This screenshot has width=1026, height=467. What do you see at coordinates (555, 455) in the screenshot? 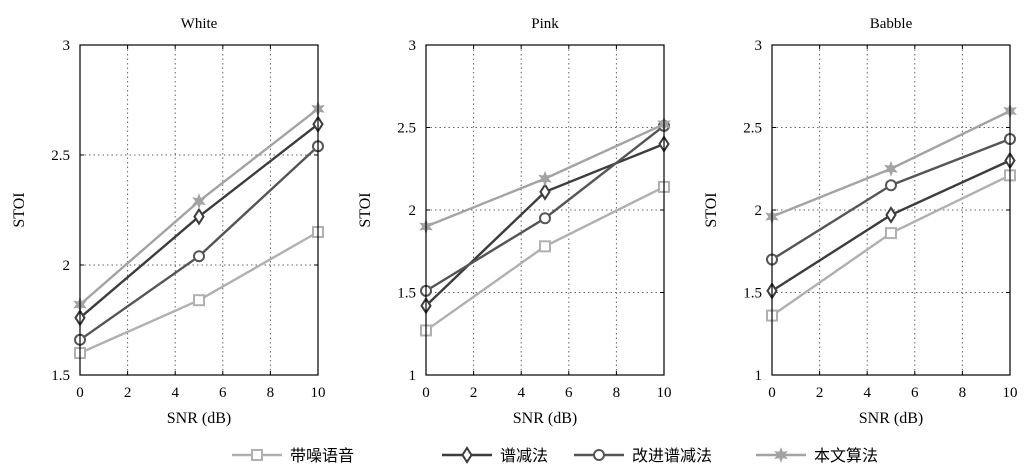
I see `legend: 带噪语音 谱减法 改进谱减法 本文算法` at bounding box center [555, 455].